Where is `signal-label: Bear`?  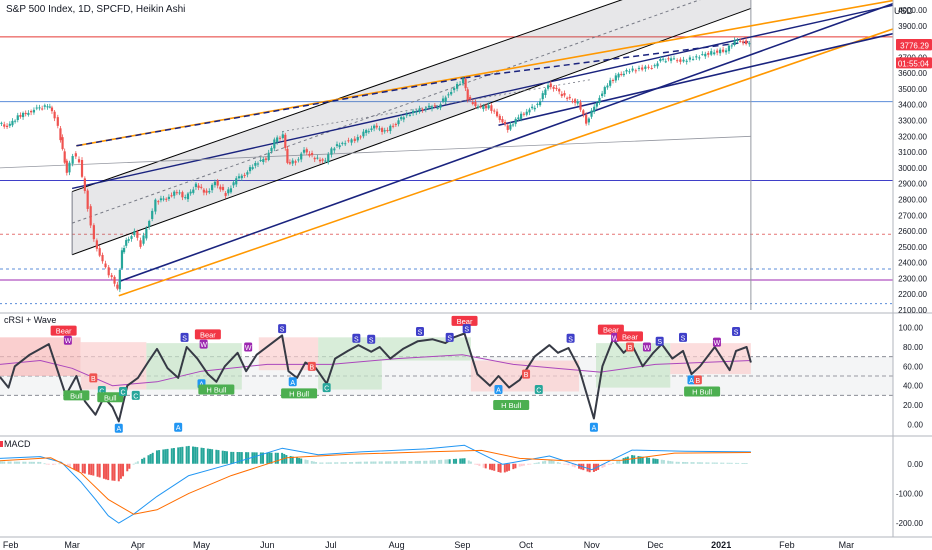
signal-label: Bear is located at coordinates (208, 334).